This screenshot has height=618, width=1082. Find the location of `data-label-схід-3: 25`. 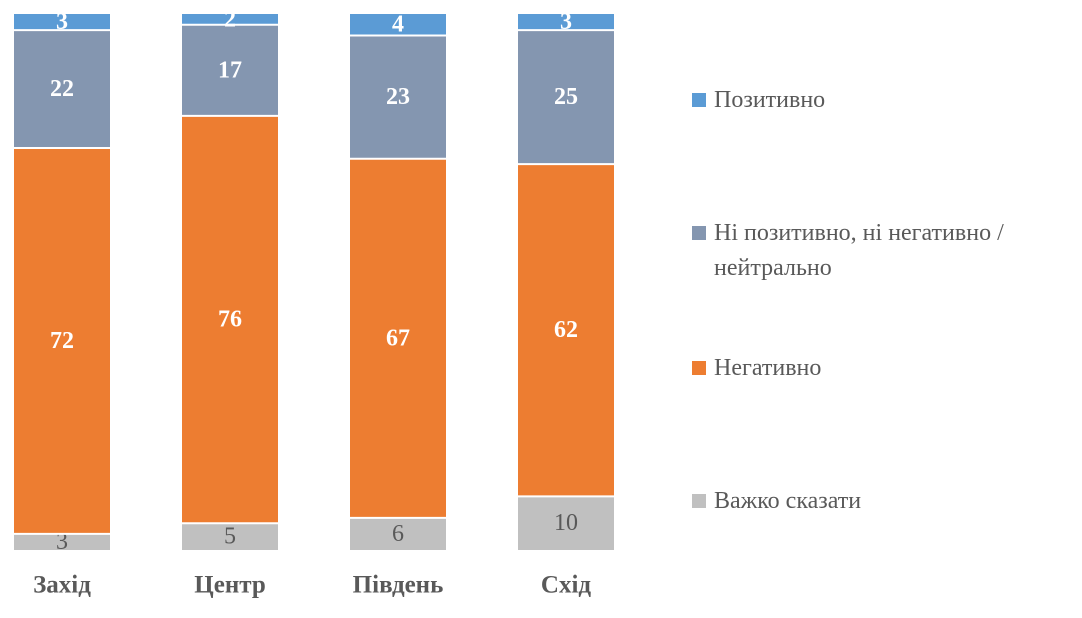

data-label-схід-3: 25 is located at coordinates (566, 97).